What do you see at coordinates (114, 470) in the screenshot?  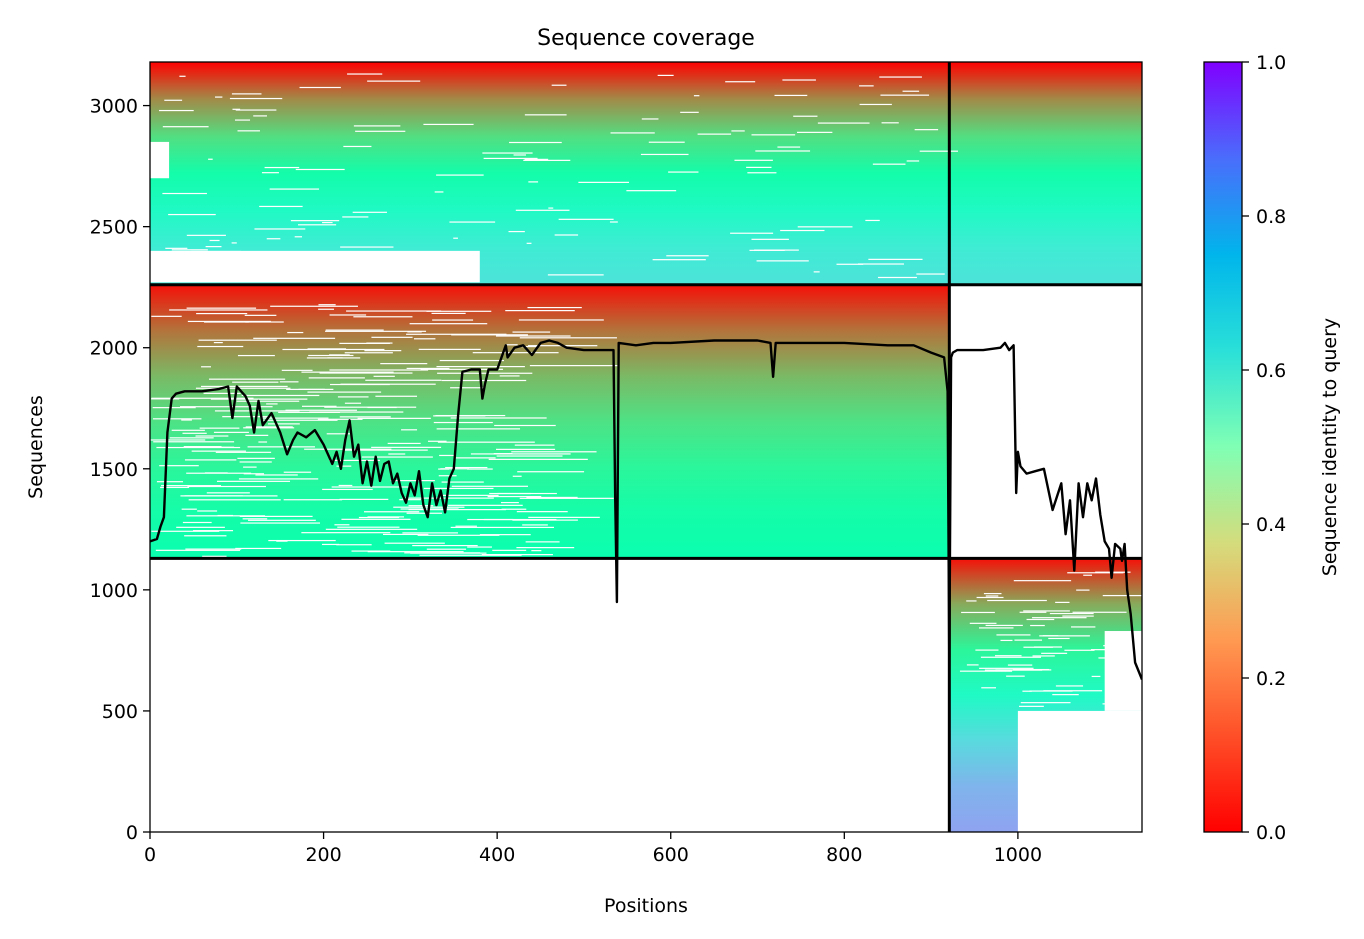 I see `y-tick-label: 1500` at bounding box center [114, 470].